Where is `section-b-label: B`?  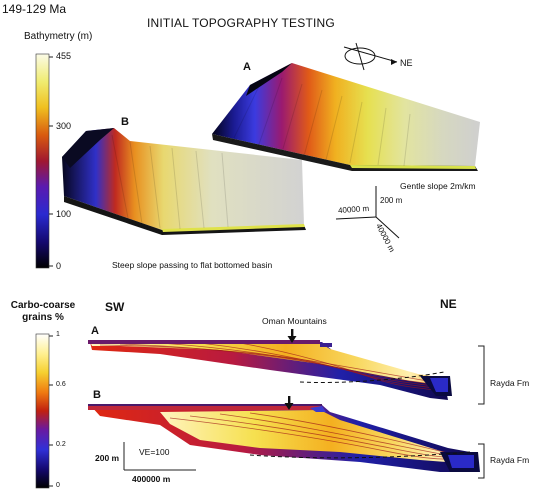 section-b-label: B is located at coordinates (97, 395).